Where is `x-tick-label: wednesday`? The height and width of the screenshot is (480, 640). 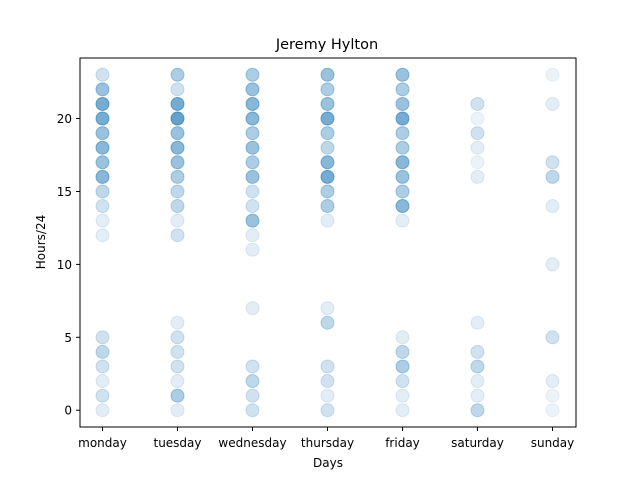 x-tick-label: wednesday is located at coordinates (252, 443).